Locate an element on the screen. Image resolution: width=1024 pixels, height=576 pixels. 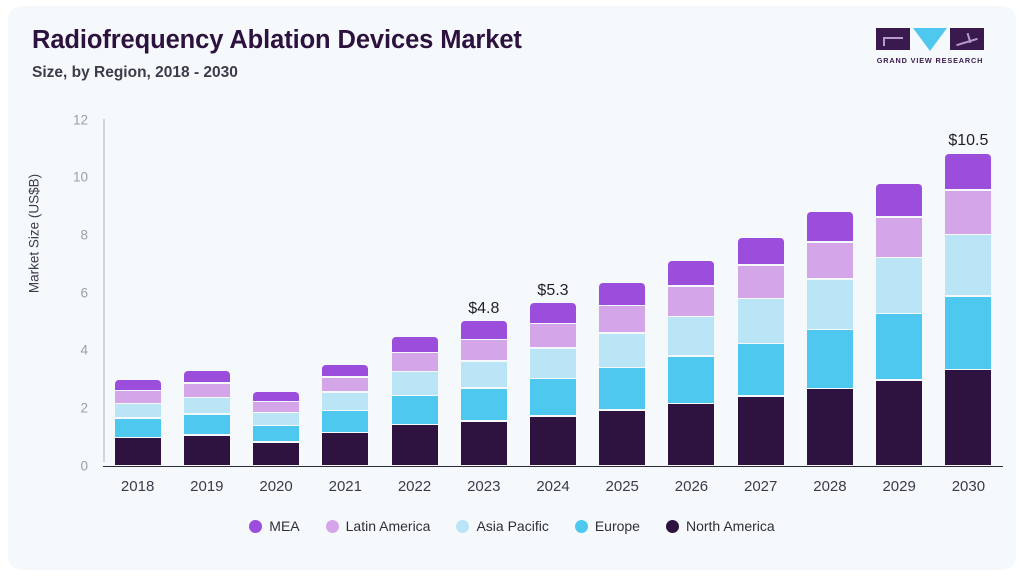
logo-text: GRAND VIEW RESEARCH is located at coordinates (930, 60).